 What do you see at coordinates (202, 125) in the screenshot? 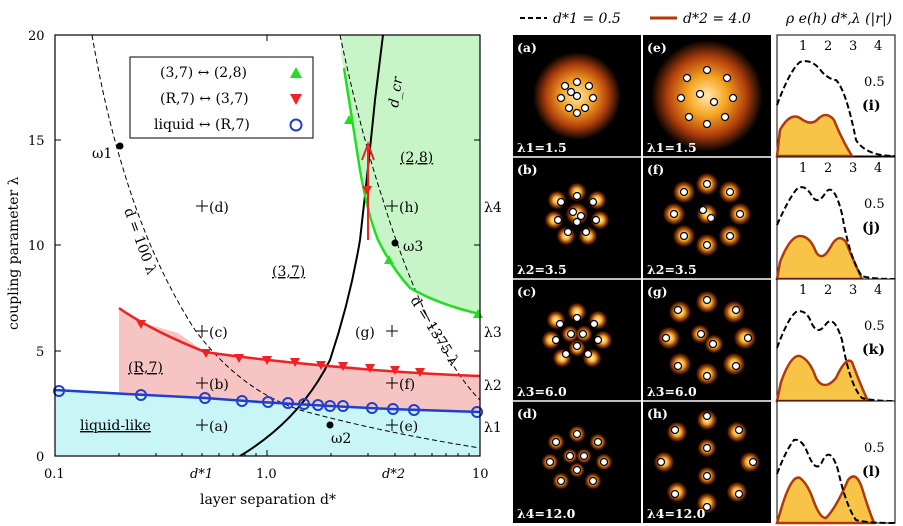
I see `legend-label-3: liquid ↔ (R,7)` at bounding box center [202, 125].